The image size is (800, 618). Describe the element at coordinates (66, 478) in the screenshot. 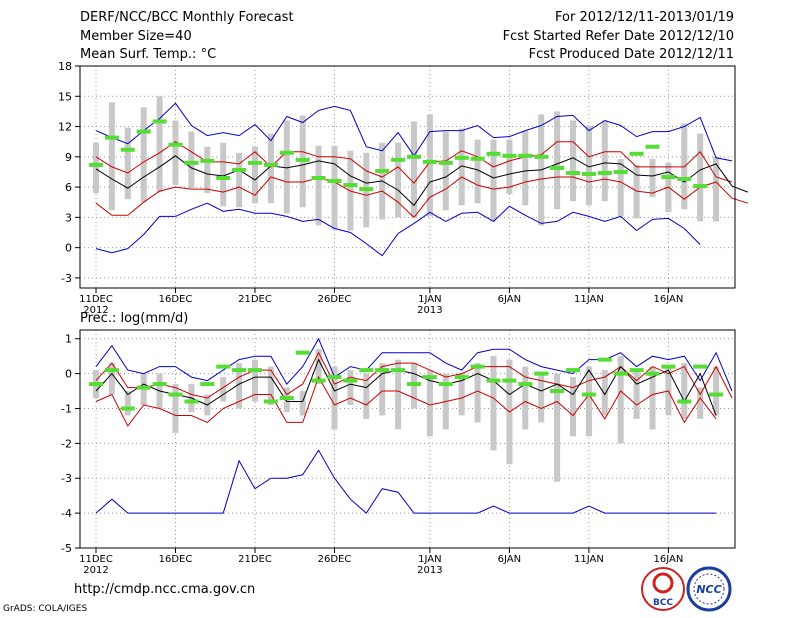

I see `prec-ytick-label: -3` at that location.